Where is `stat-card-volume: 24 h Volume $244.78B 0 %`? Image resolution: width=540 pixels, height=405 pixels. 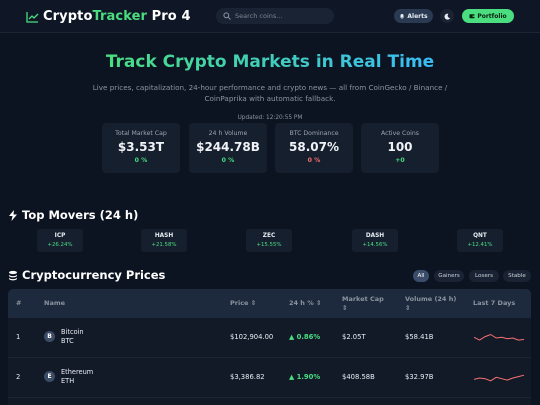
stat-card-volume: 24 h Volume $244.78B 0 % is located at coordinates (228, 148).